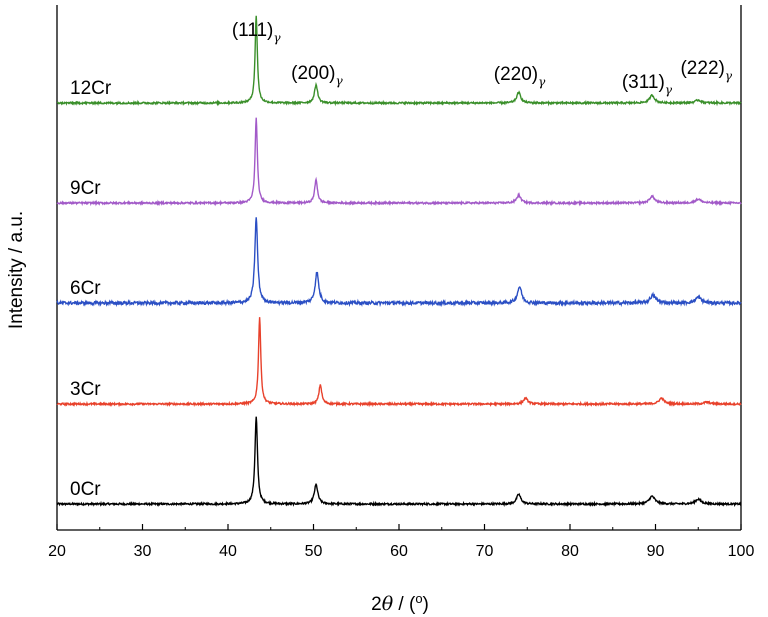 The height and width of the screenshot is (617, 768). Describe the element at coordinates (85, 188) in the screenshot. I see `series-label-9Cr: 9Cr` at that location.